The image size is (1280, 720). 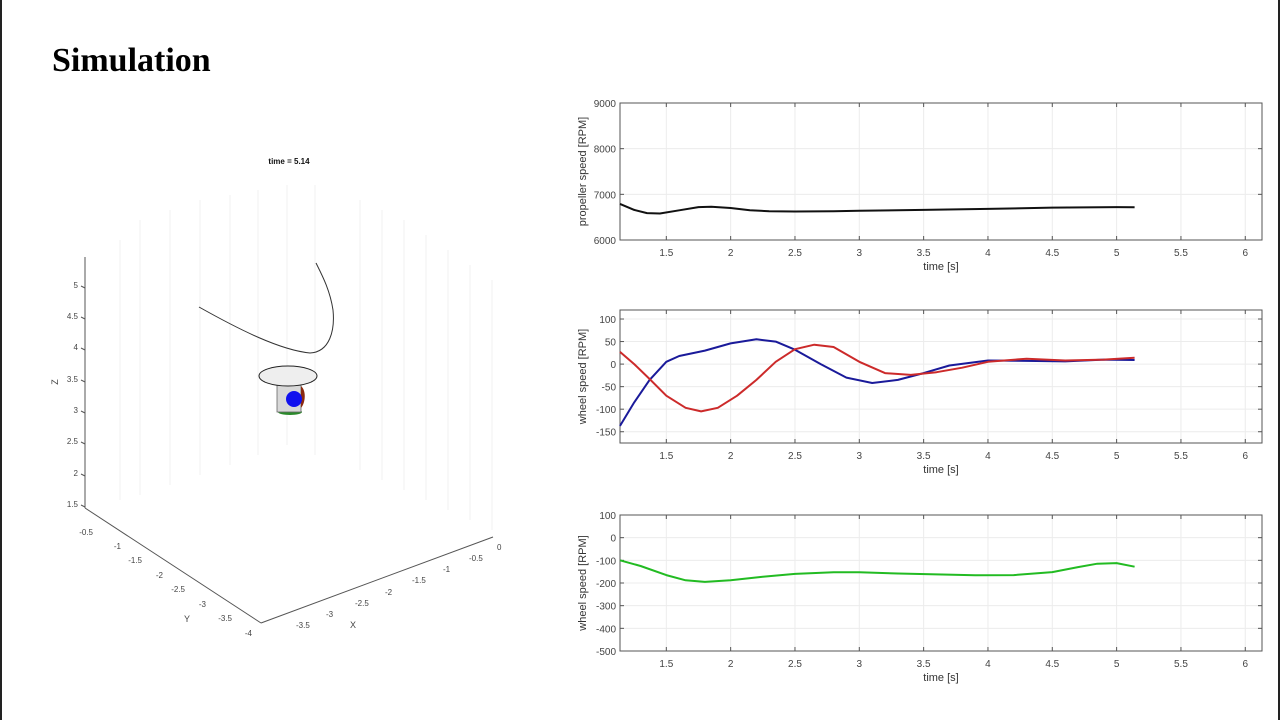 I want to click on y-tick-label: 6000, so click(x=605, y=241).